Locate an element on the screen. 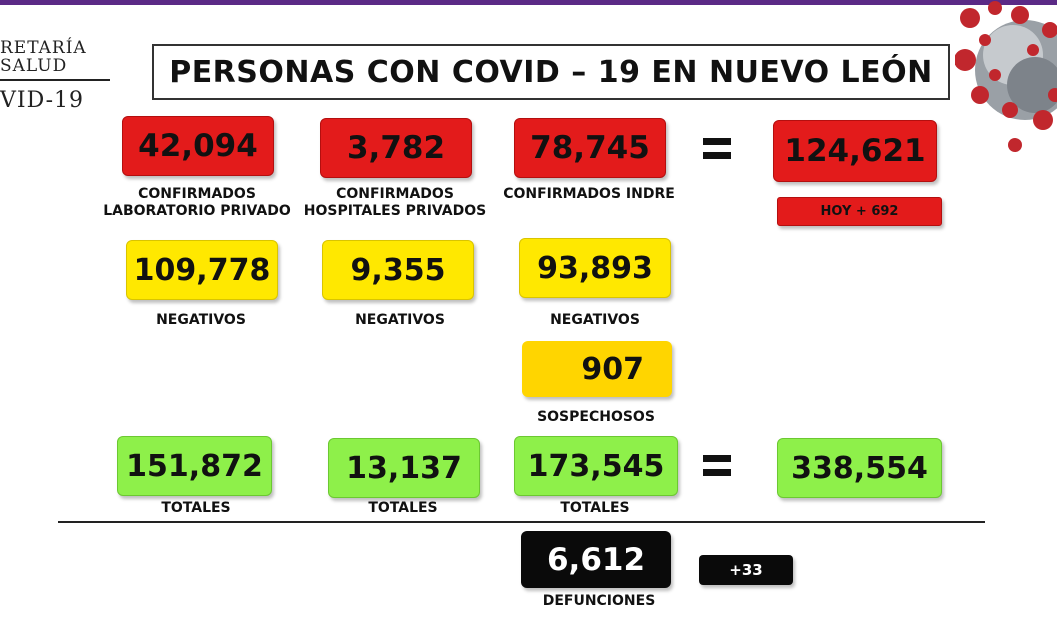  page-title: PERSONAS CON COVID – 19 EN NUEVO LEÓN is located at coordinates (551, 72).